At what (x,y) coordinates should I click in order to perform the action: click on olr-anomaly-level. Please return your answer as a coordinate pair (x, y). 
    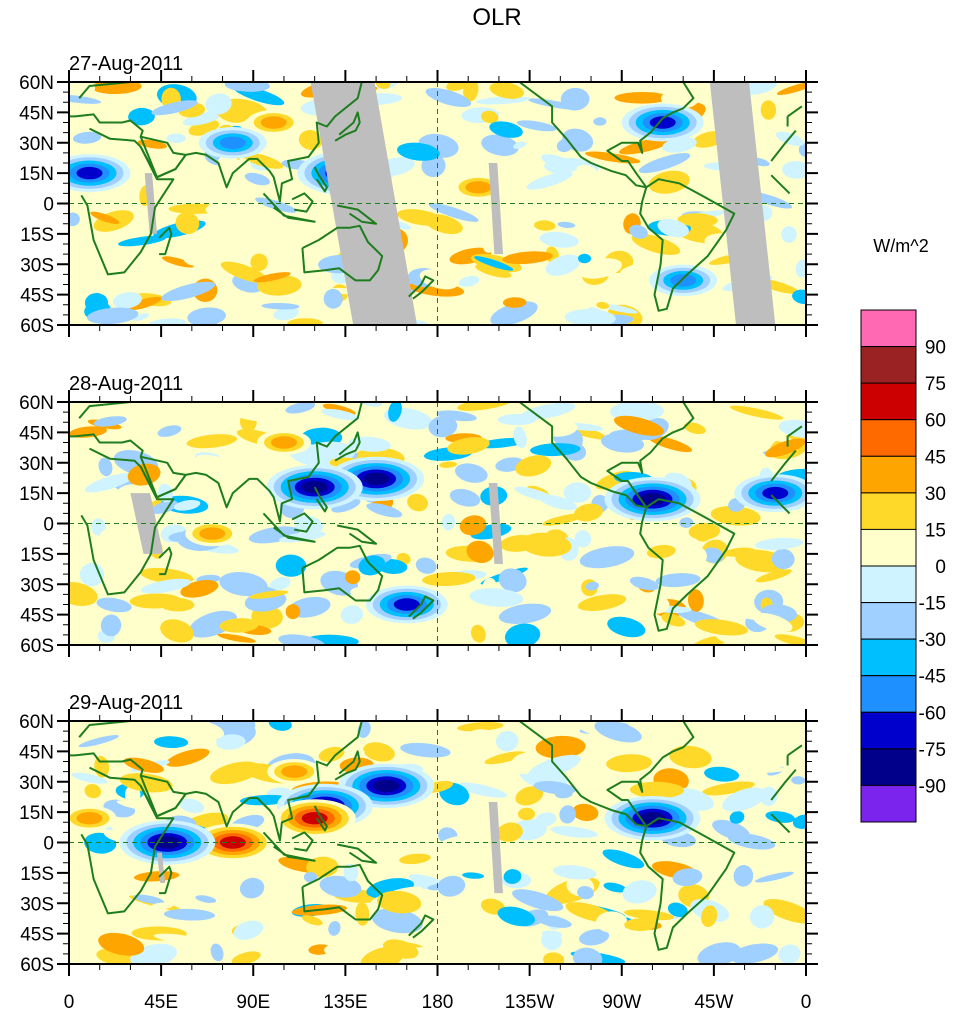
    Looking at the image, I should click on (284, 442).